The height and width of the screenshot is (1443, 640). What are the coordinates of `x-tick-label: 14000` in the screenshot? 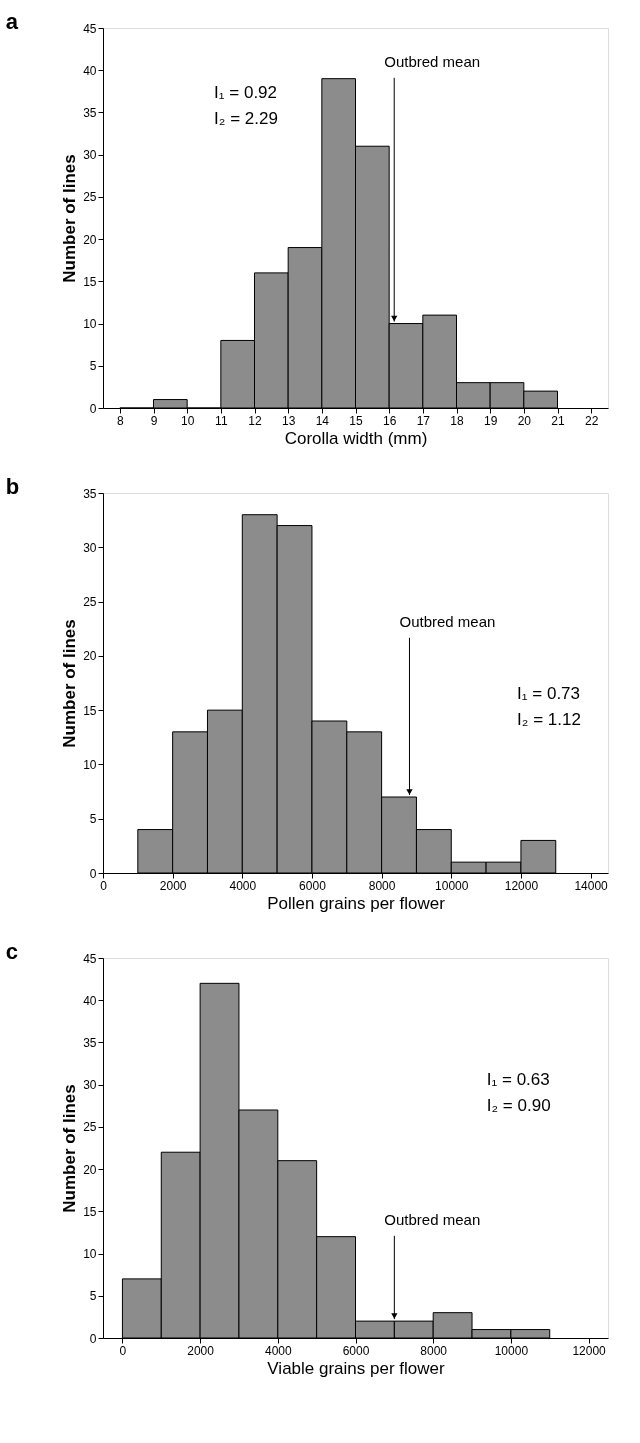 It's located at (591, 885).